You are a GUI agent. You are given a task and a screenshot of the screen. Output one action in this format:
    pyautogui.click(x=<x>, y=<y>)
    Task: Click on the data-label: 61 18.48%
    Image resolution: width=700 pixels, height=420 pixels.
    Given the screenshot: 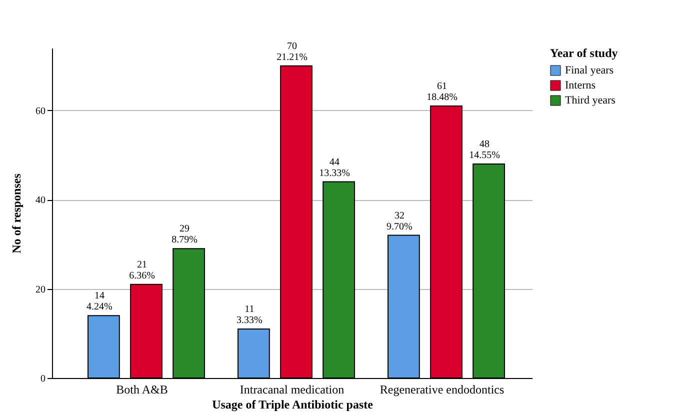 What is the action you would take?
    pyautogui.click(x=442, y=91)
    